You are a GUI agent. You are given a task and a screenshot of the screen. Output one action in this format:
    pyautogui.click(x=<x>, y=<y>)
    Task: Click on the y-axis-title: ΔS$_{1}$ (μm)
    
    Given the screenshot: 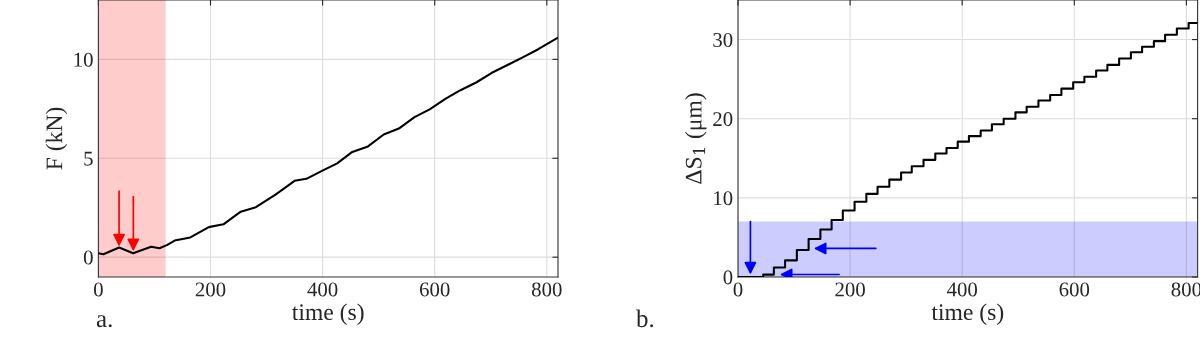 What is the action you would take?
    pyautogui.click(x=696, y=138)
    